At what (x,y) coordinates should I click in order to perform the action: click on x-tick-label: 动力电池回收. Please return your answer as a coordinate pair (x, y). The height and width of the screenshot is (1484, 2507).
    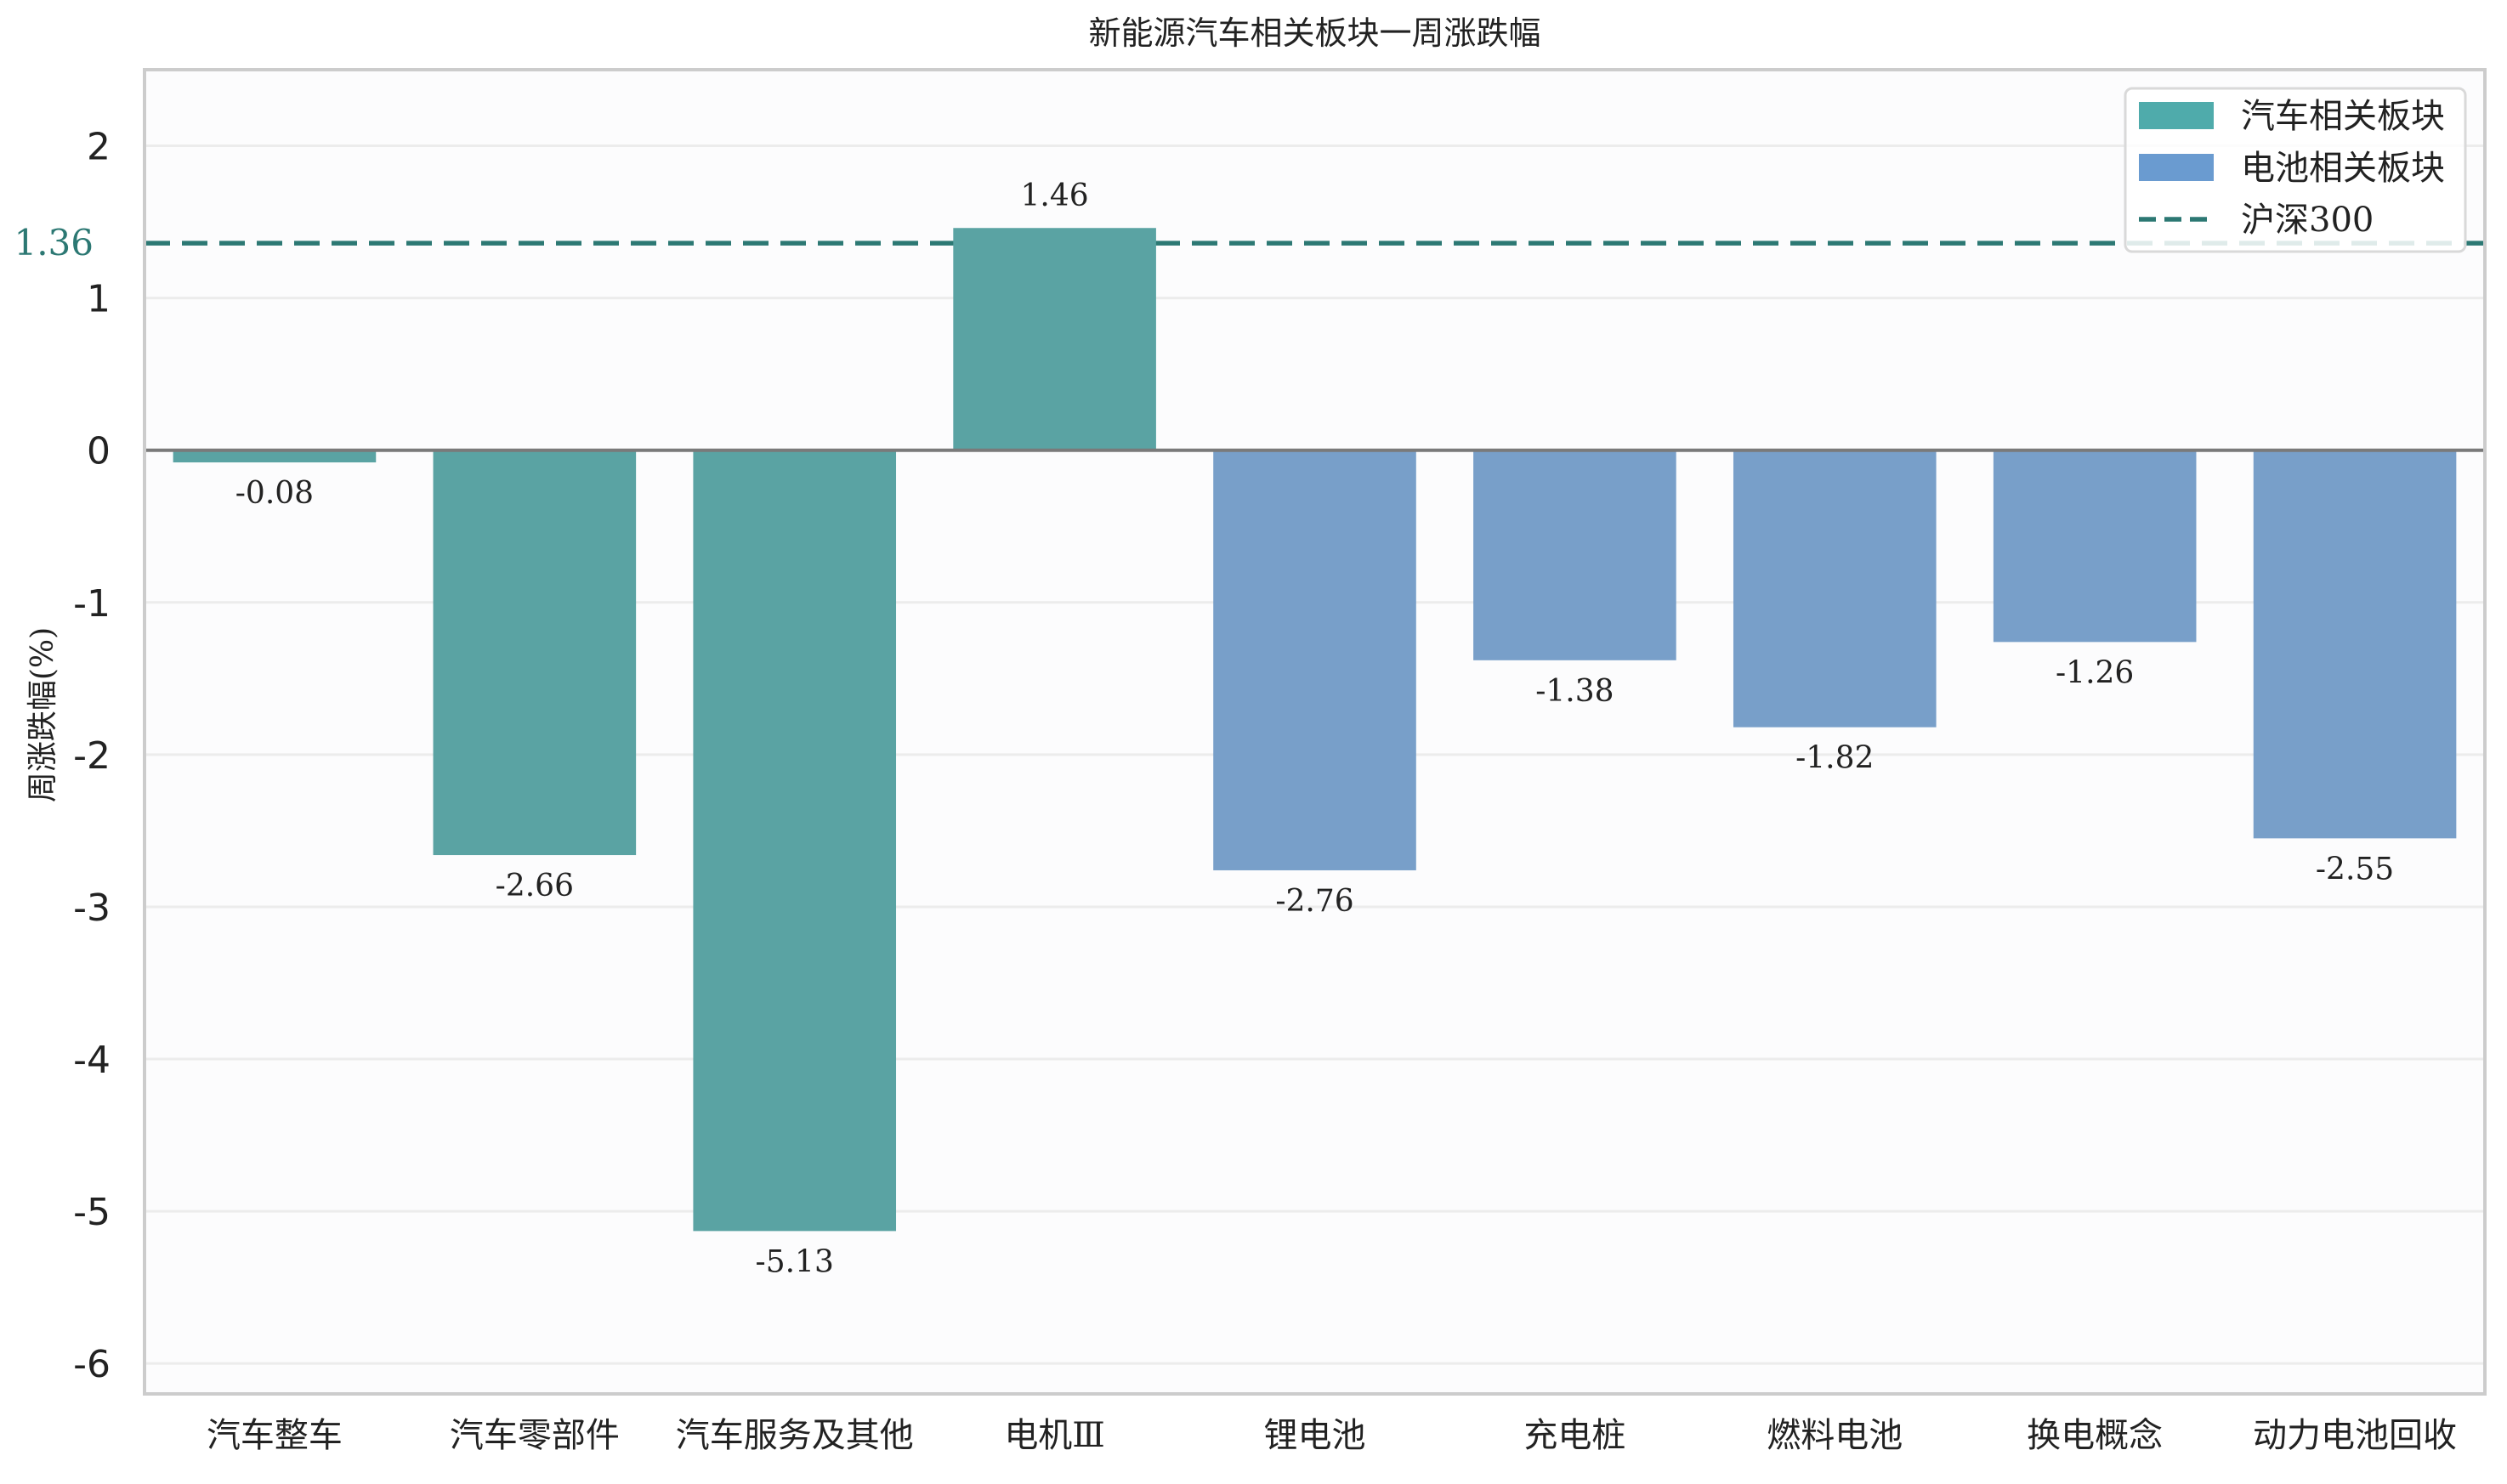
    Looking at the image, I should click on (2355, 1435).